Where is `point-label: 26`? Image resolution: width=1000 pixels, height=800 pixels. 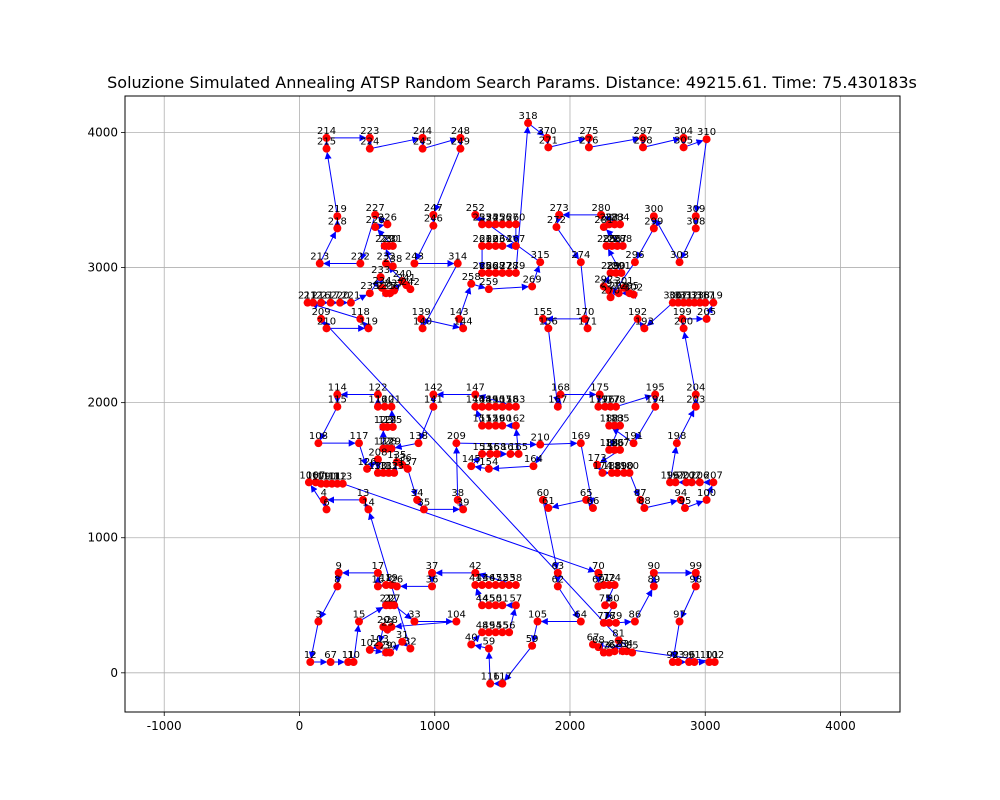
point-label: 26 is located at coordinates (396, 579).